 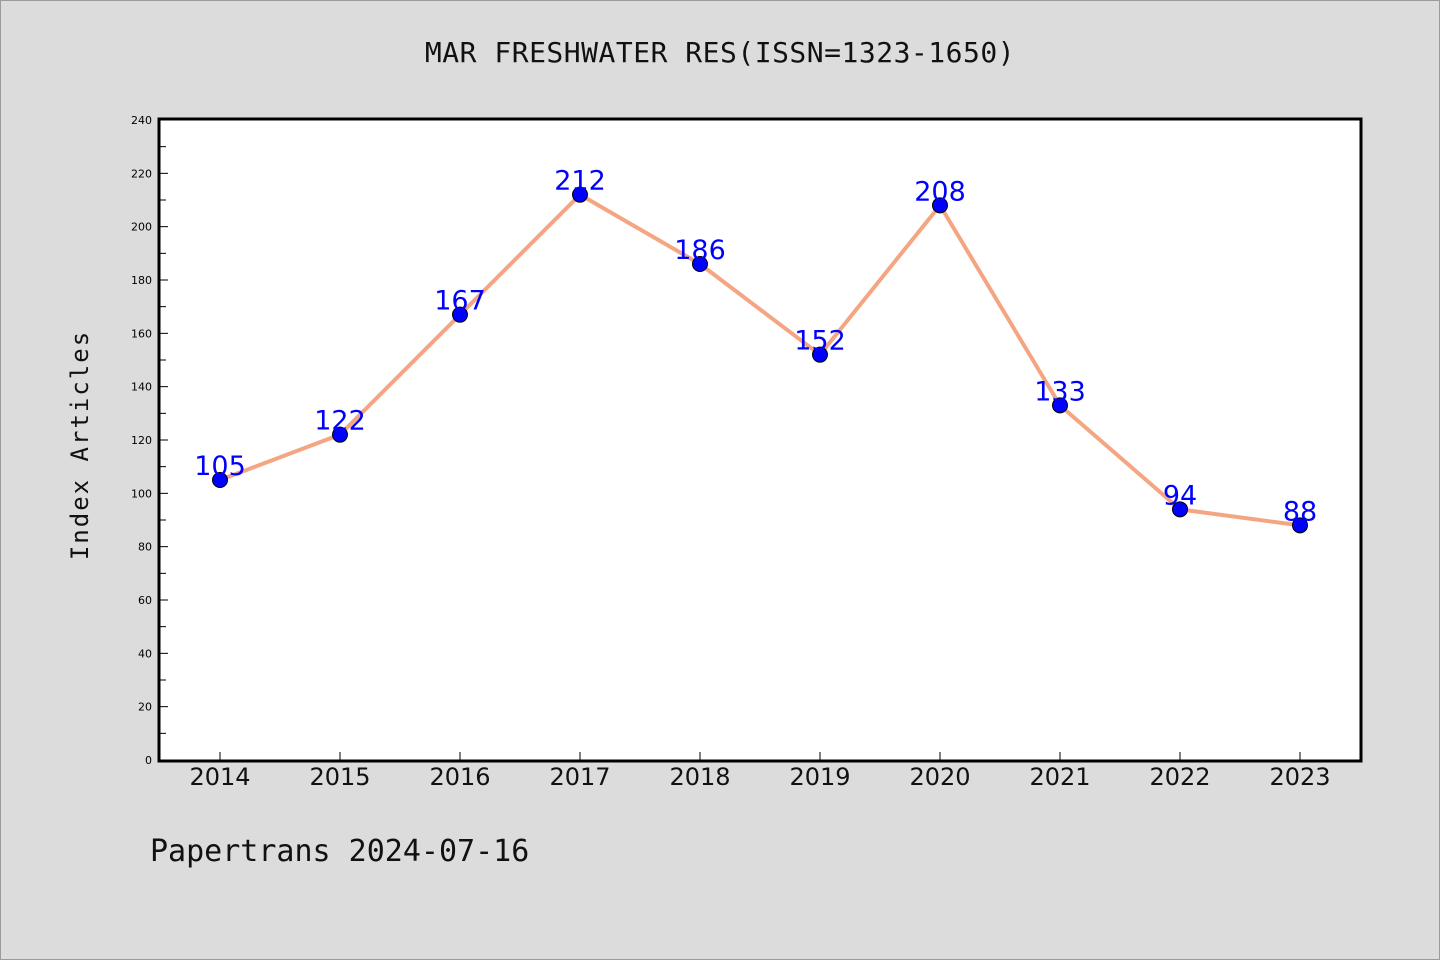 What do you see at coordinates (141, 280) in the screenshot?
I see `y-tick-label: 180` at bounding box center [141, 280].